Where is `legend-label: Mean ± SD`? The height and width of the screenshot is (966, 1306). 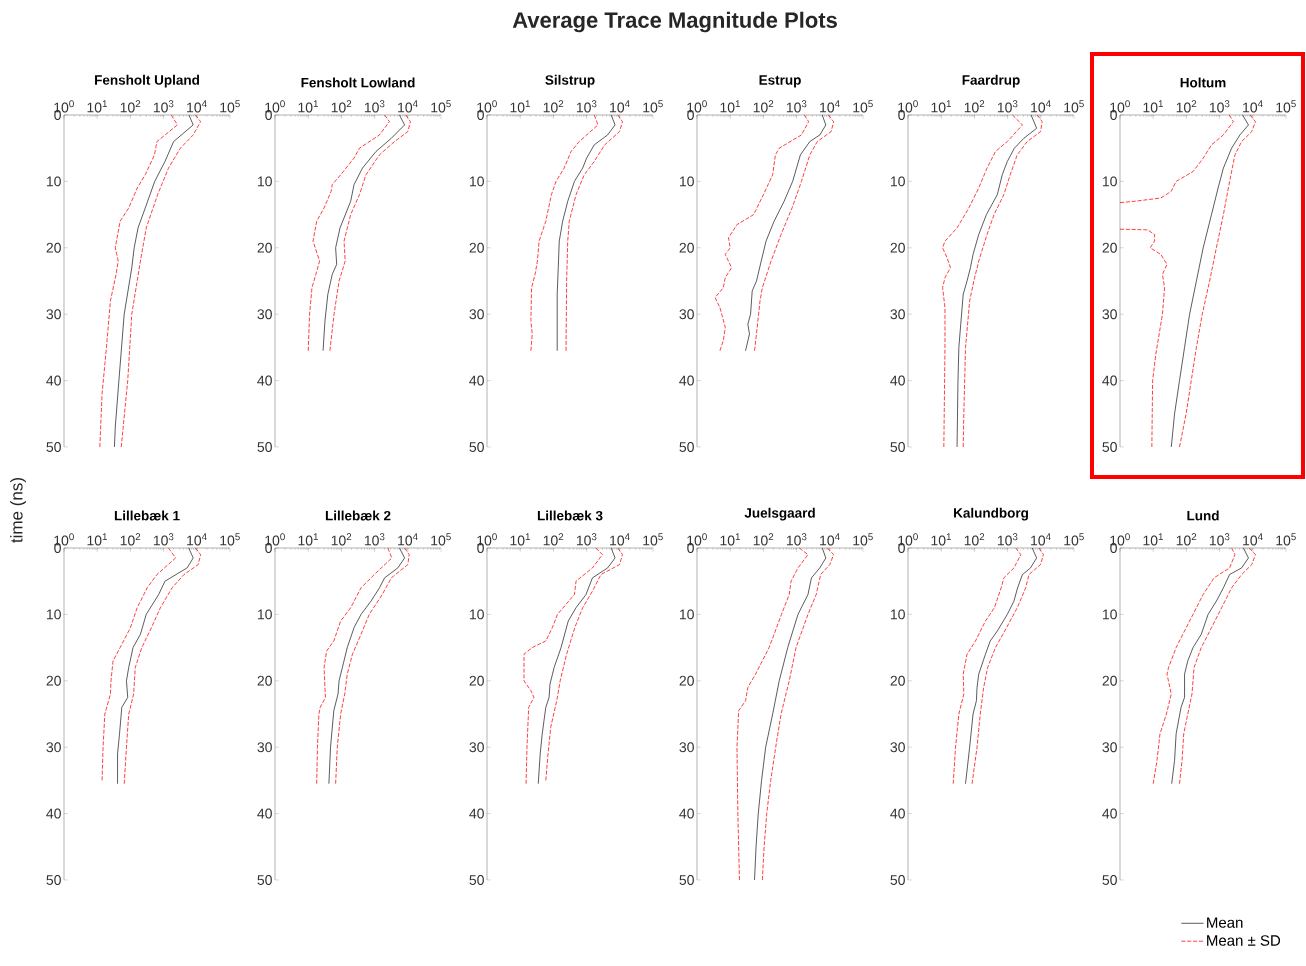 legend-label: Mean ± SD is located at coordinates (1244, 940).